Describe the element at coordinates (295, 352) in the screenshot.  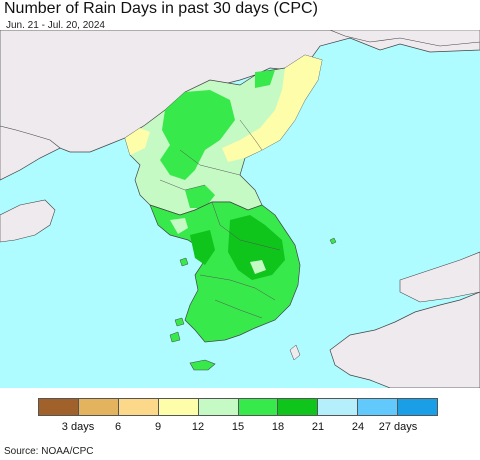
I see `island-tsushima` at that location.